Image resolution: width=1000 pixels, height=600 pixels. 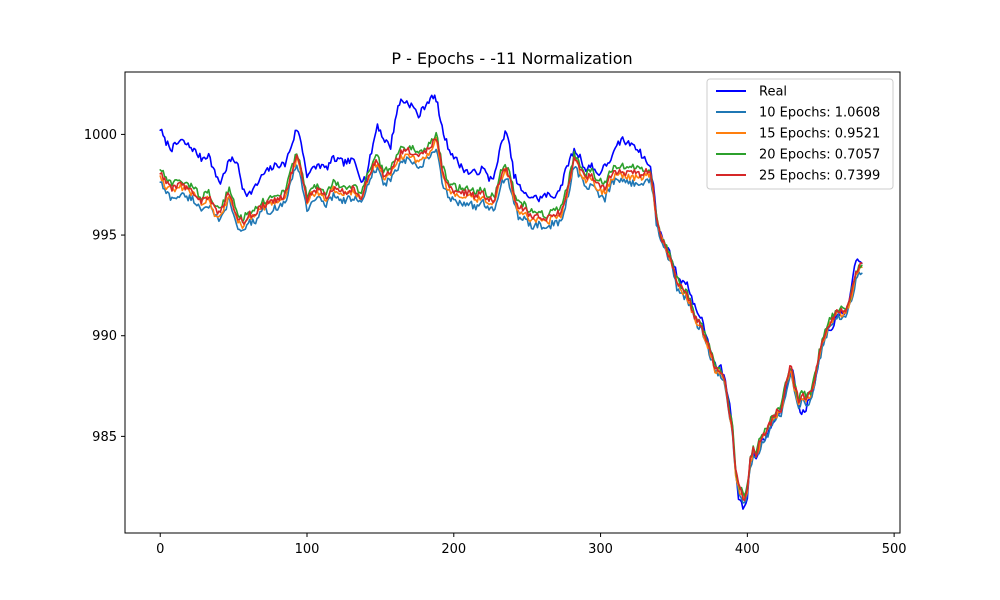 I want to click on x-tick-label: 100, so click(x=307, y=549).